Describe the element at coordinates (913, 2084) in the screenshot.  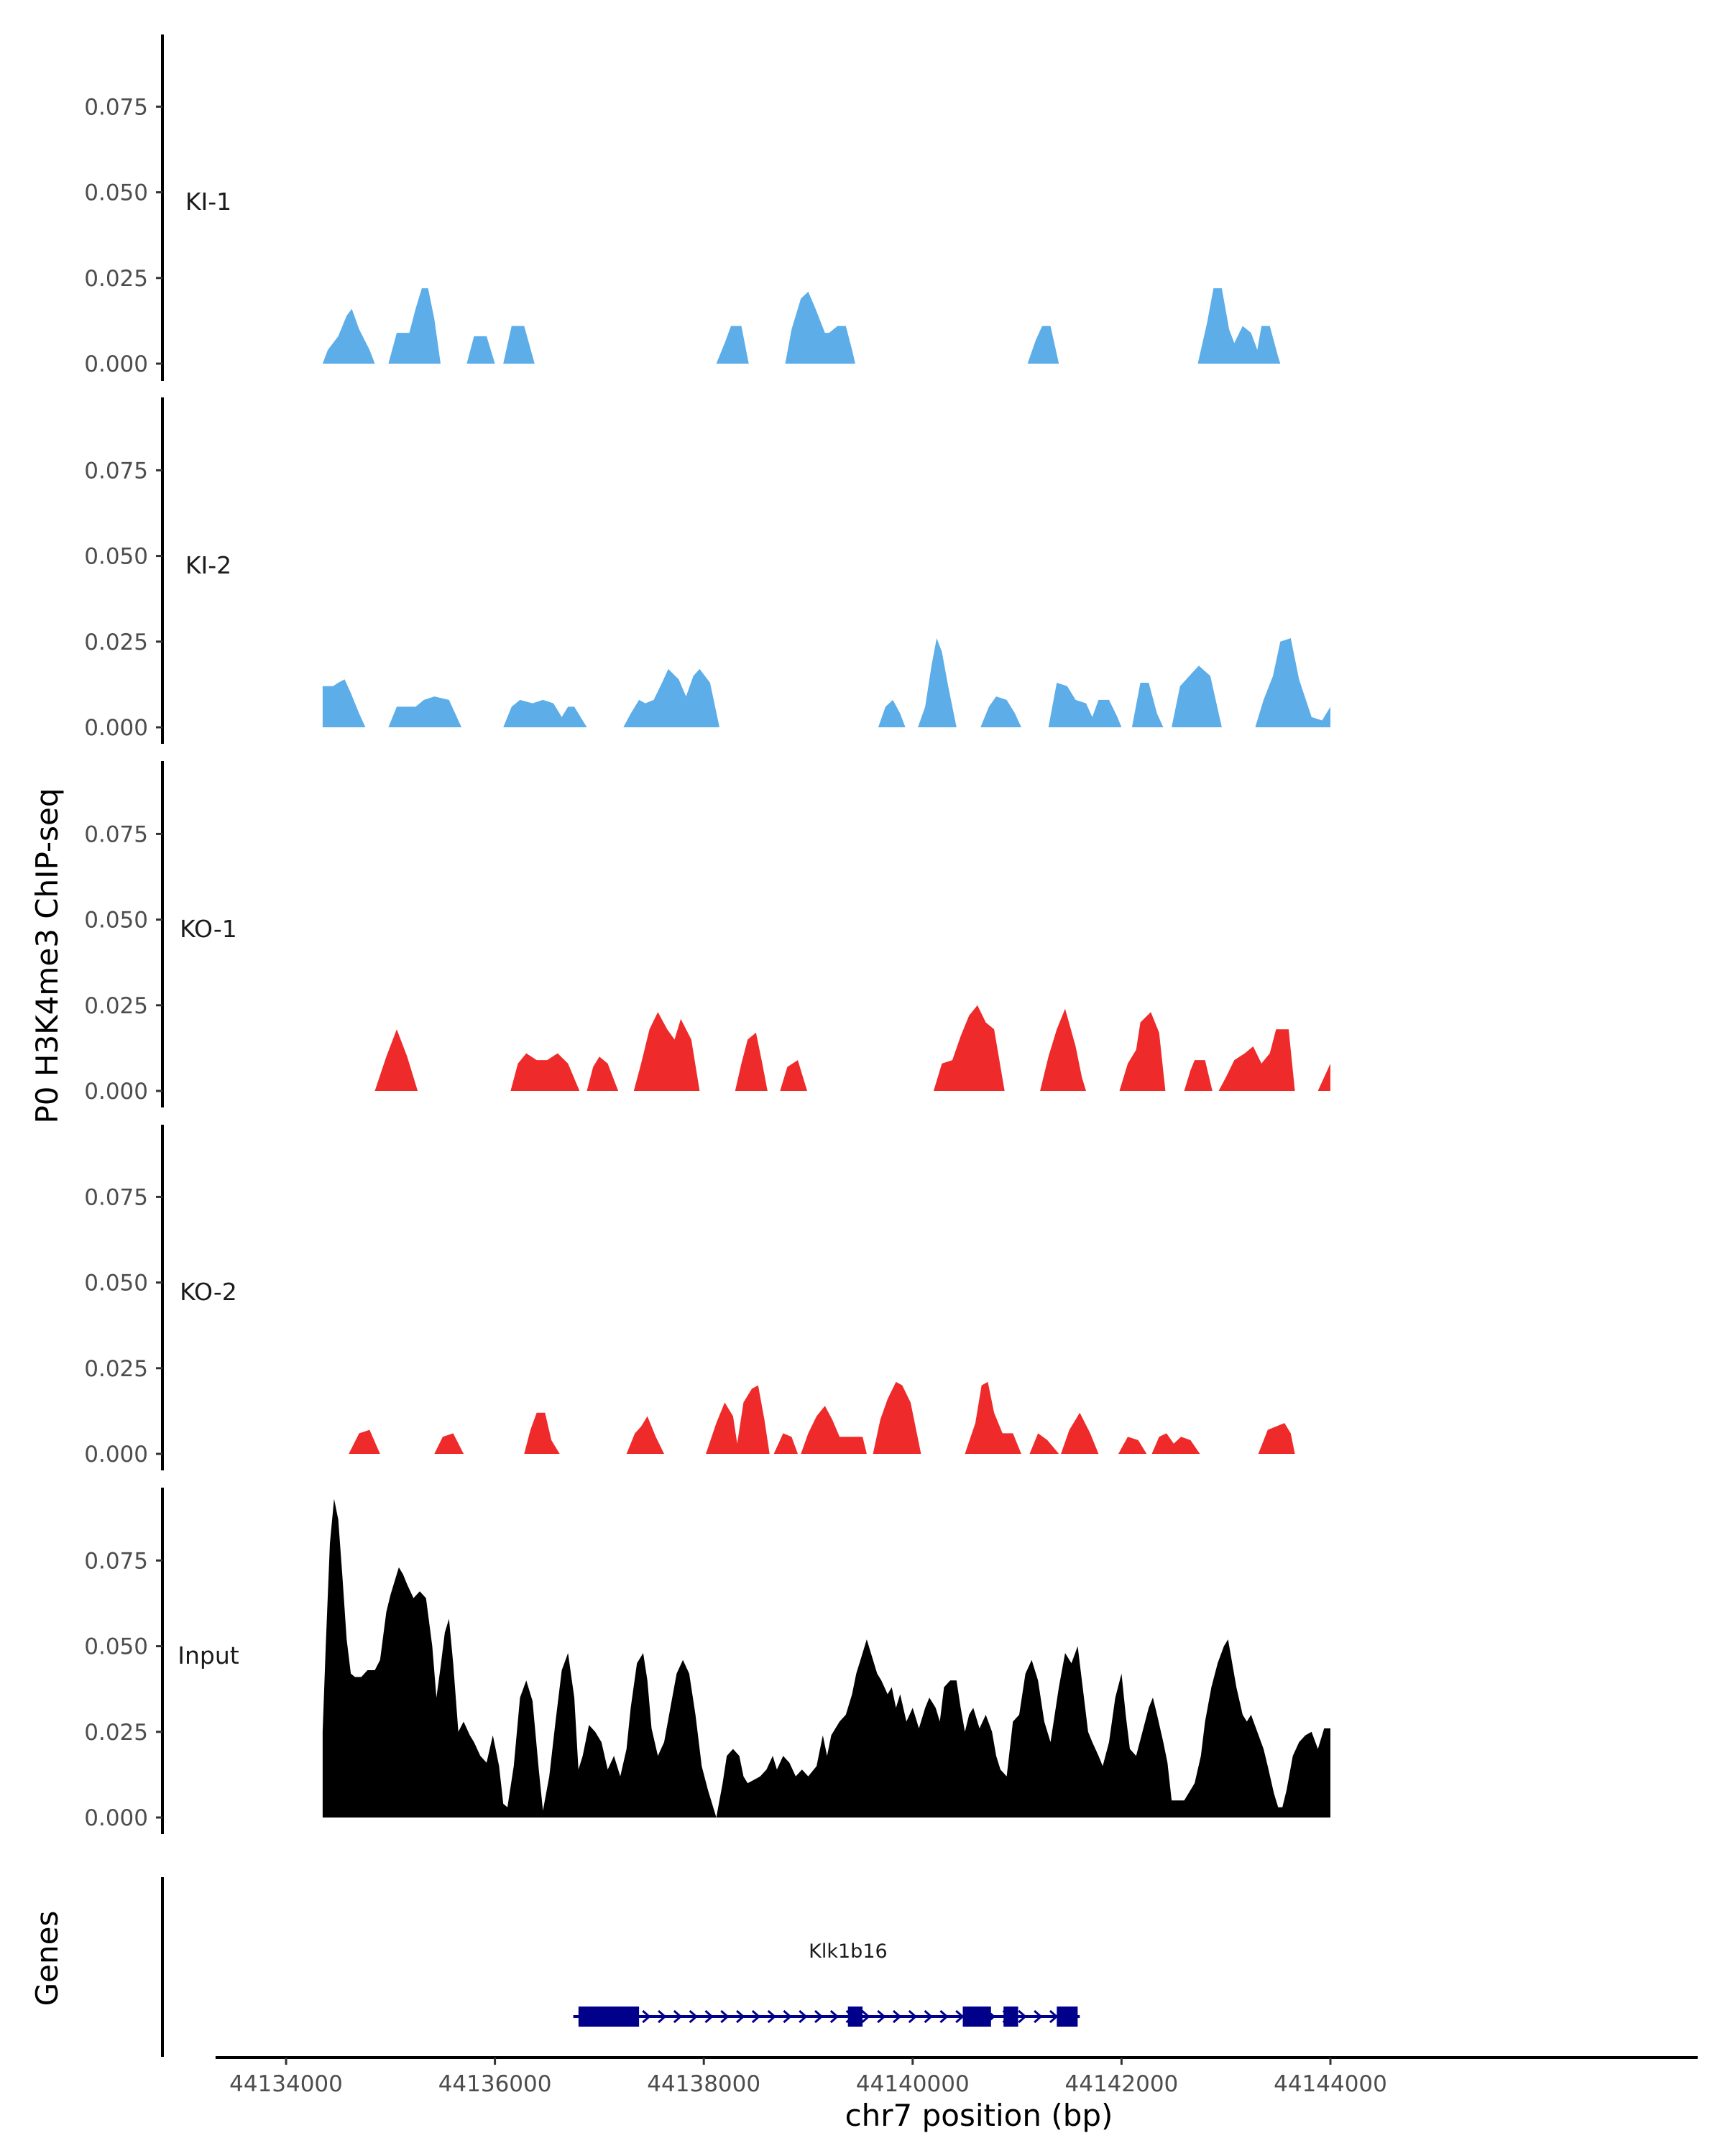
I see `x-tick-label: 44140000` at that location.